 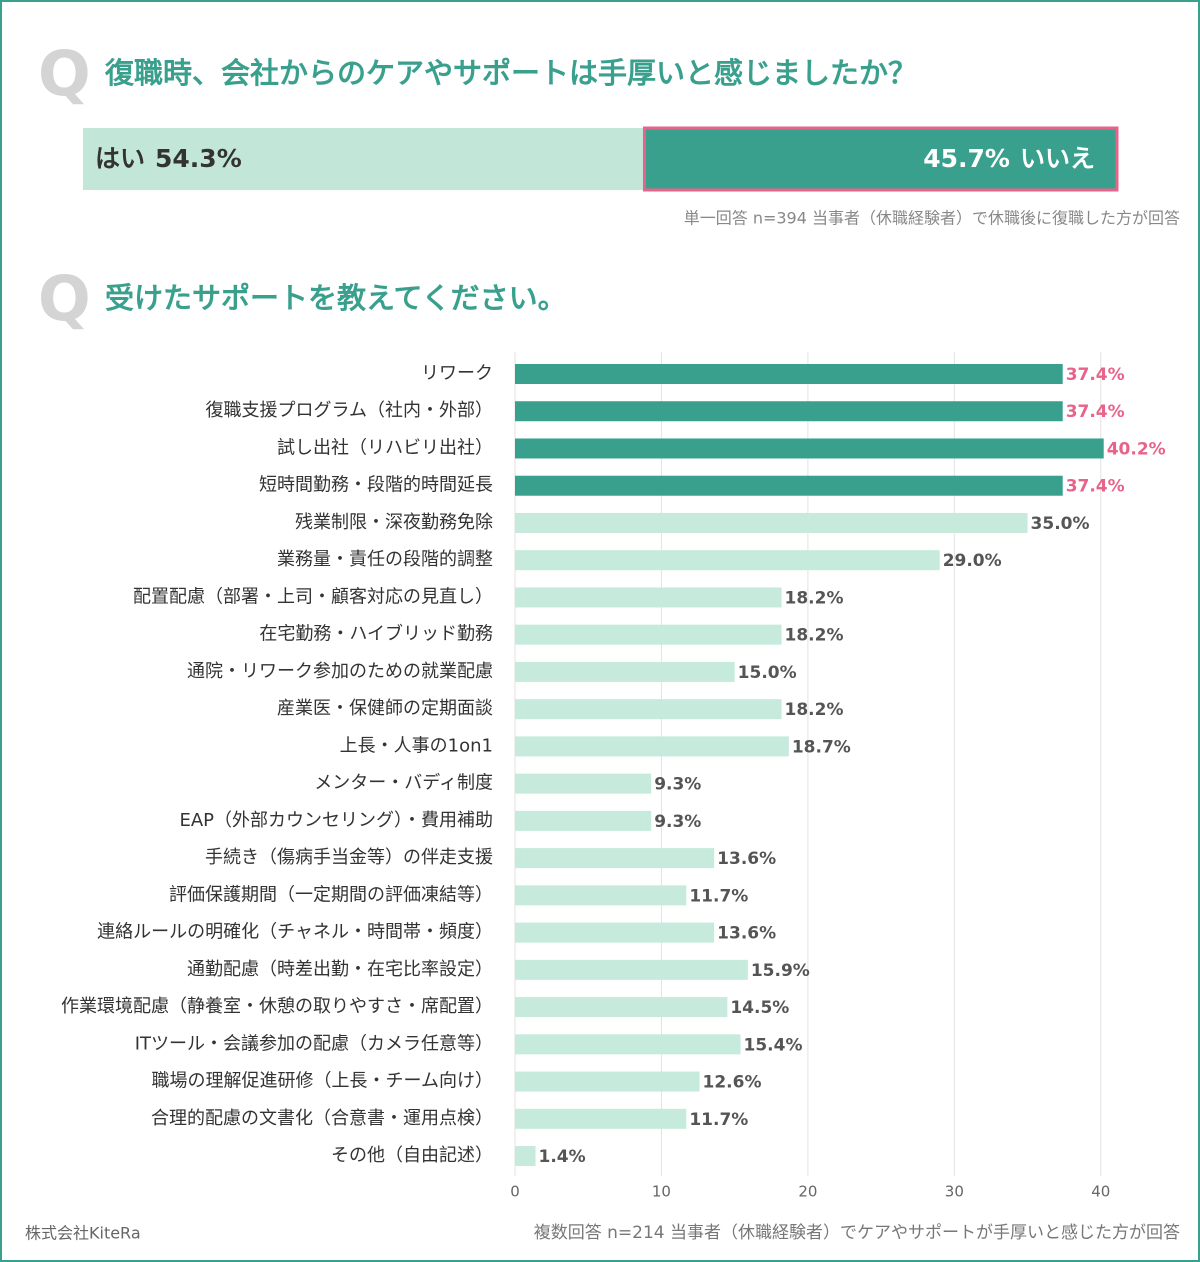 What do you see at coordinates (767, 673) in the screenshot?
I see `value-label: 15.0%` at bounding box center [767, 673].